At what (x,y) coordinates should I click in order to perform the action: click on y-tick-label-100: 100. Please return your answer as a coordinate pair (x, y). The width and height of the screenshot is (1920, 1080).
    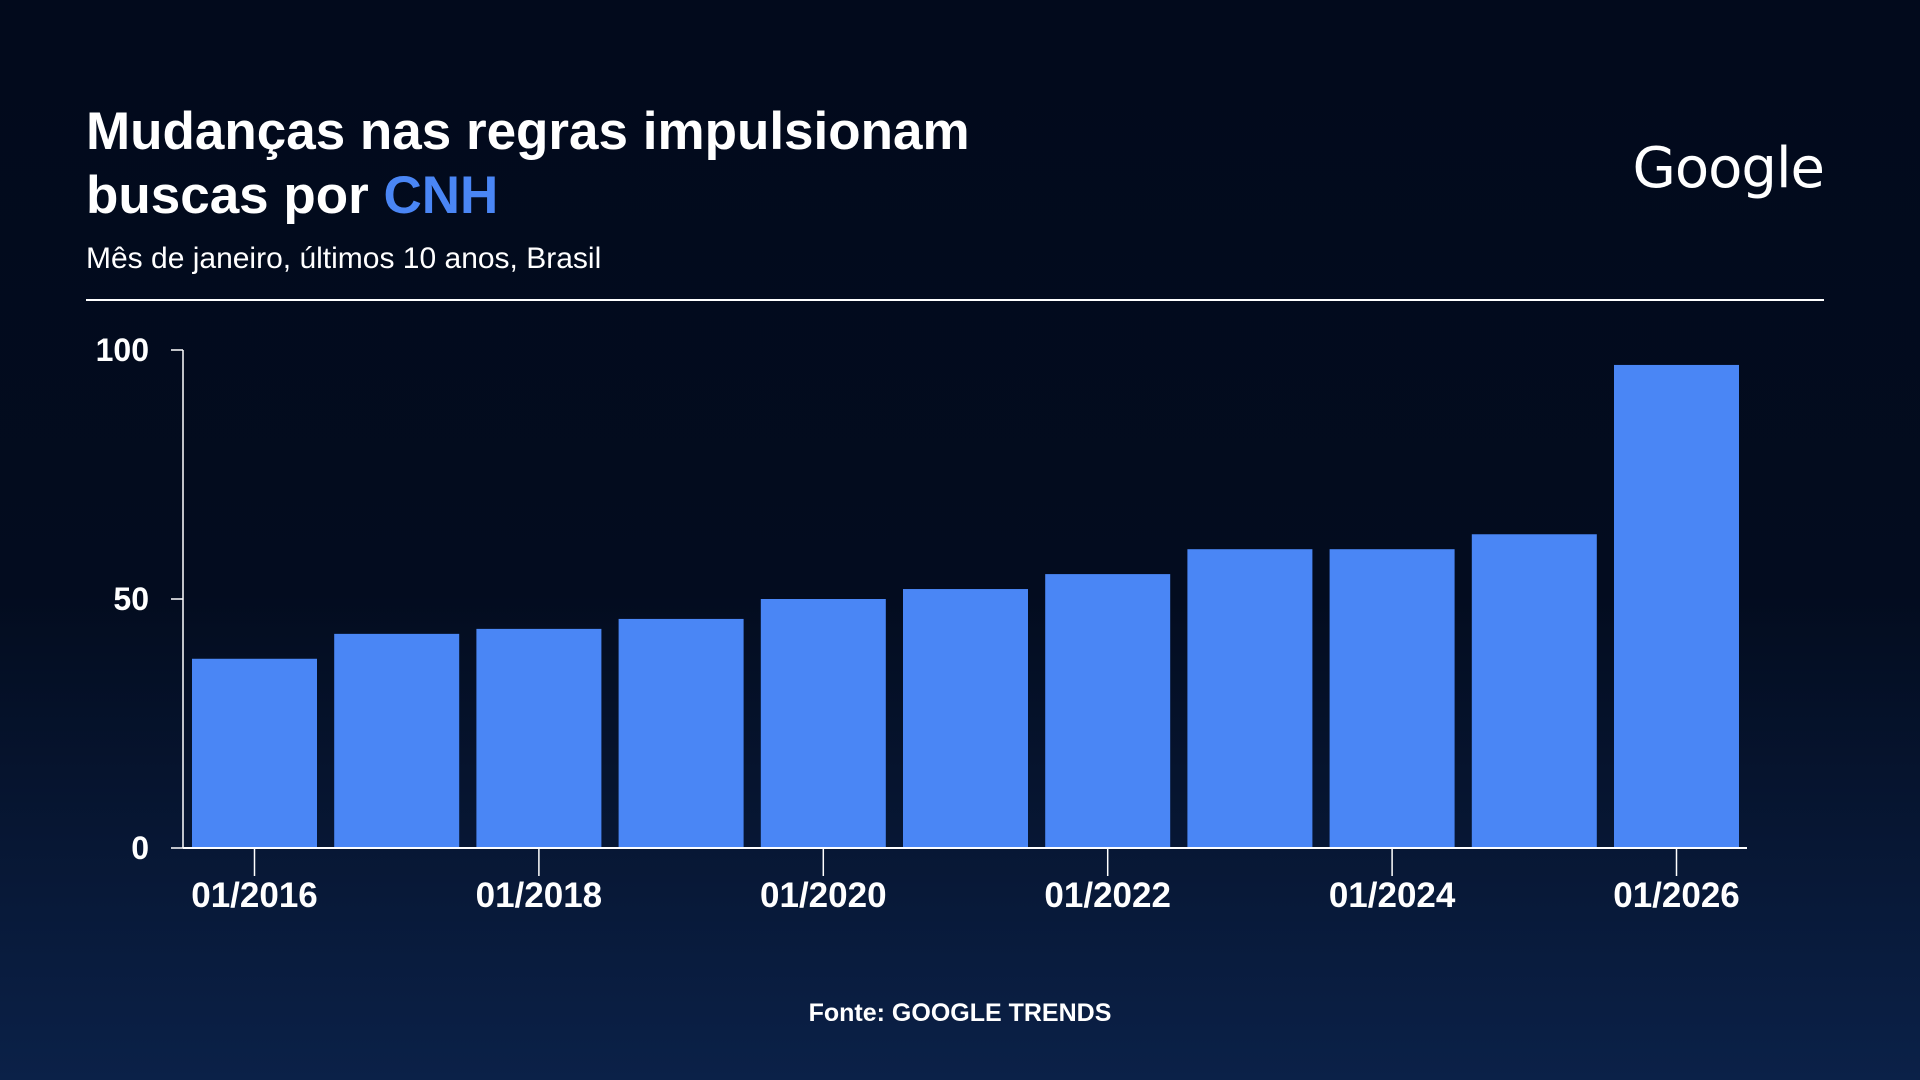
    Looking at the image, I should click on (122, 350).